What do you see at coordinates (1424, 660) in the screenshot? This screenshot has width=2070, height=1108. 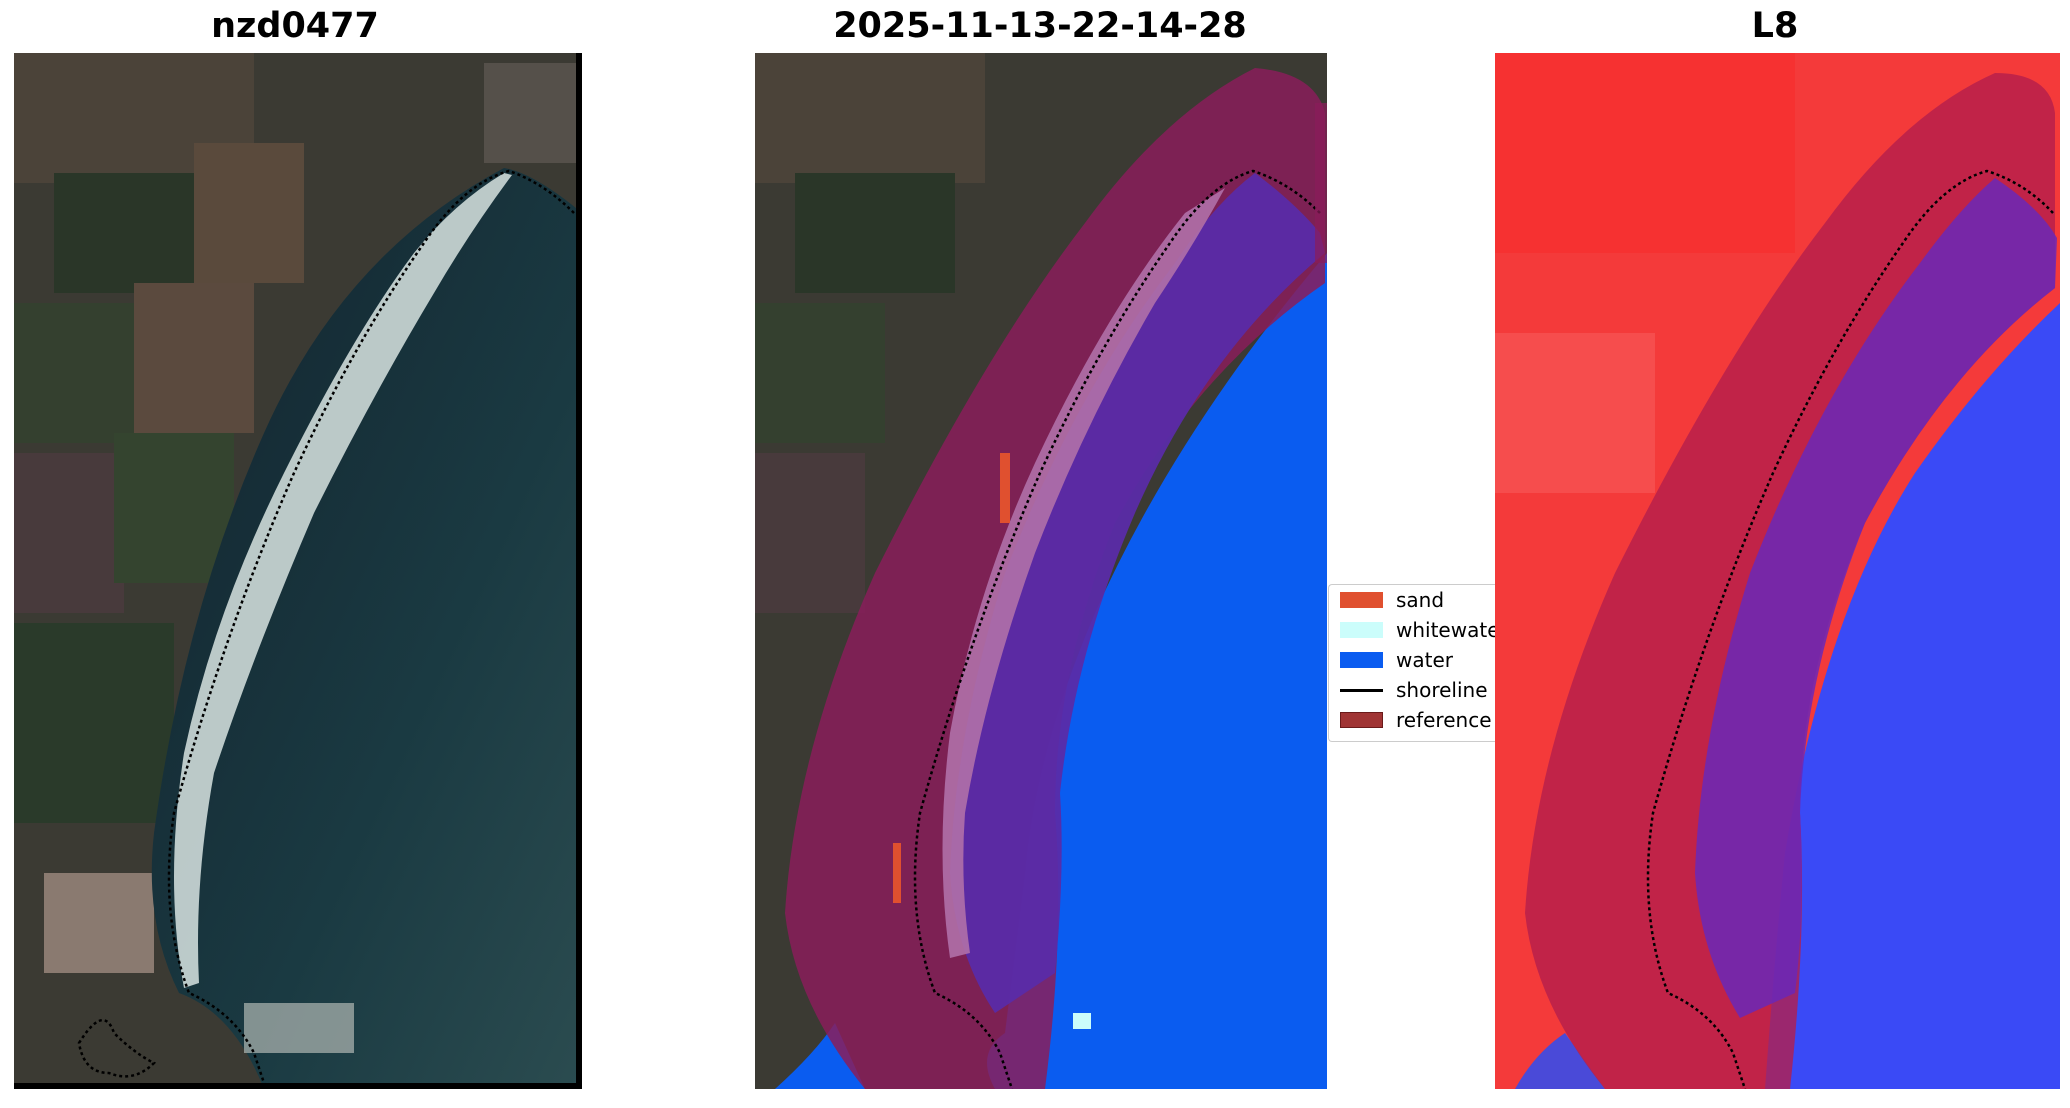 I see `legend-label: water` at bounding box center [1424, 660].